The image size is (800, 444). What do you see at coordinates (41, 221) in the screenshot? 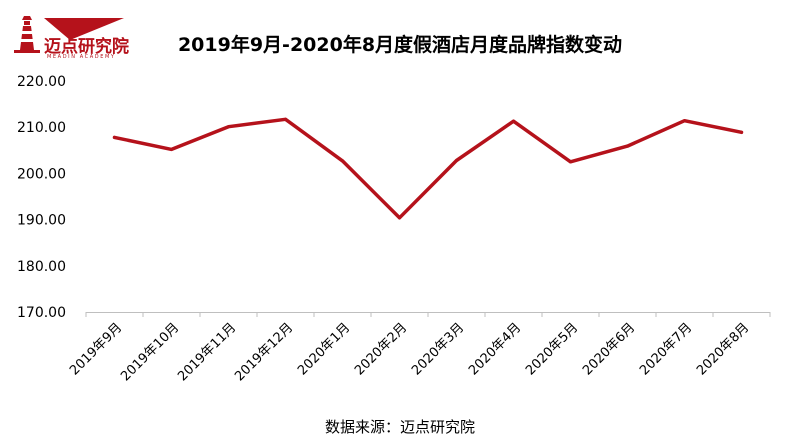
I see `y-tick-label: 190.00` at bounding box center [41, 221].